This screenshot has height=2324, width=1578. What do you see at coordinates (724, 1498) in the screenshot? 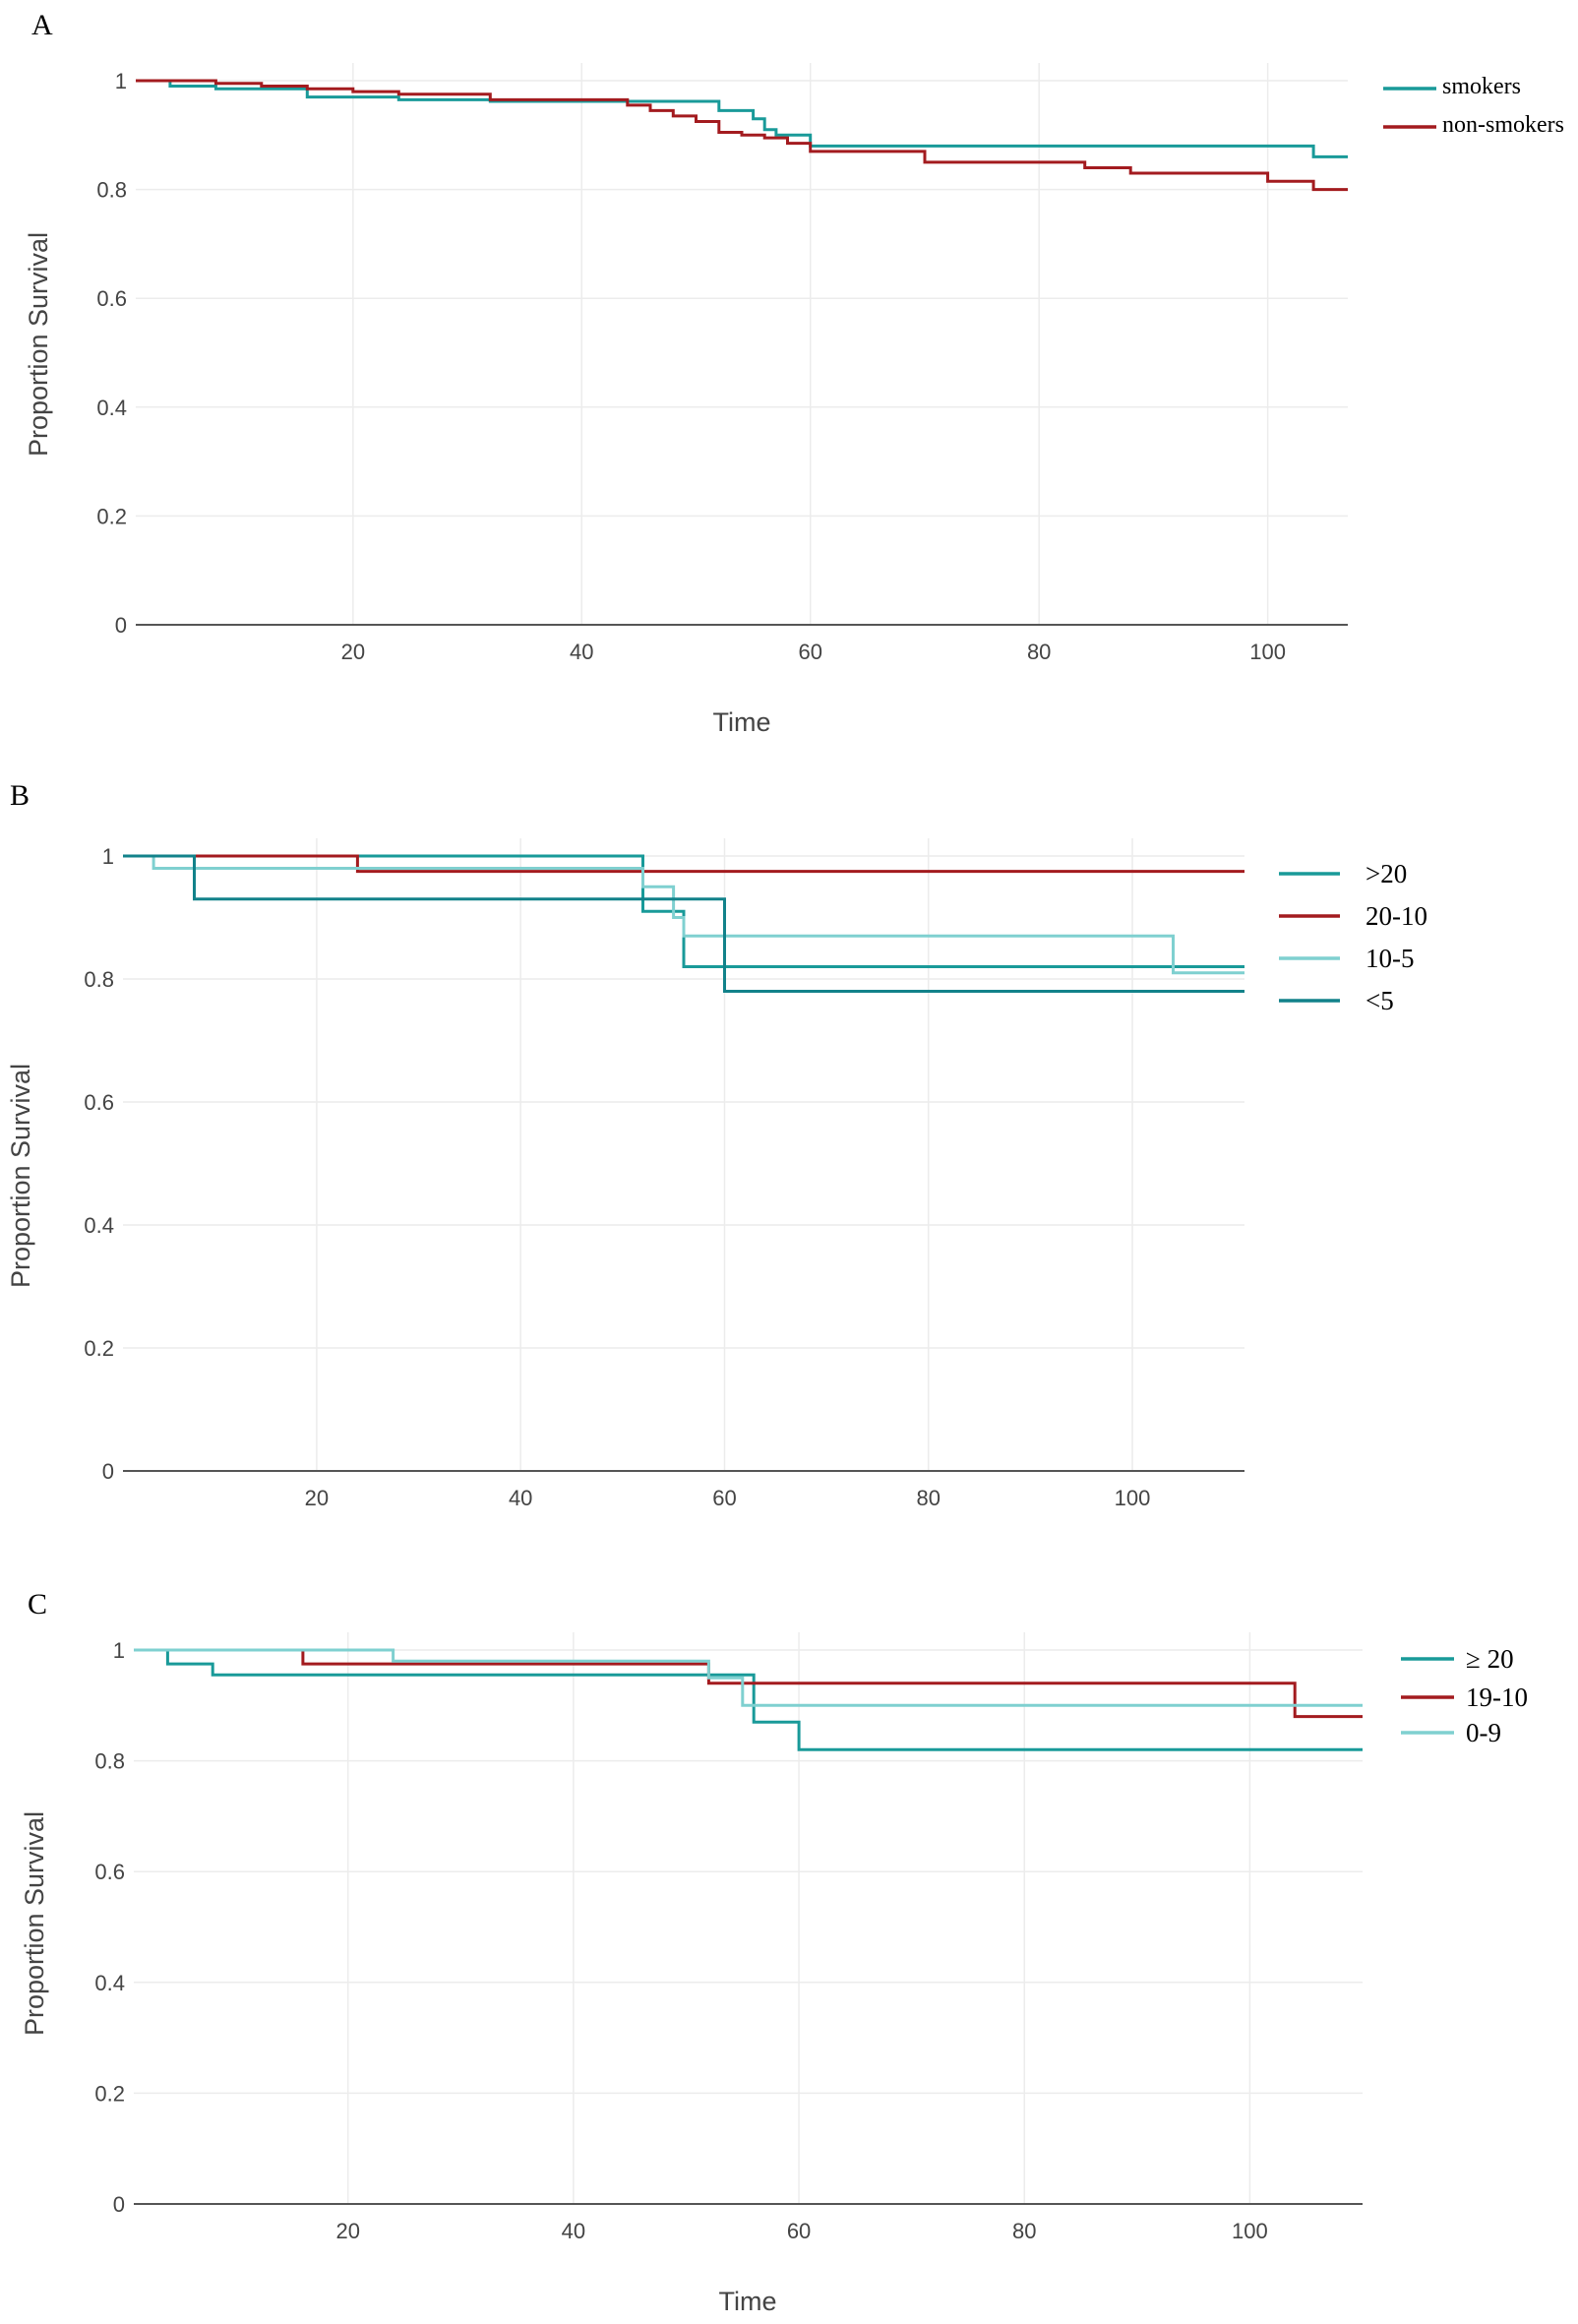
I see `panel-b-x-tick-label: 60` at bounding box center [724, 1498].